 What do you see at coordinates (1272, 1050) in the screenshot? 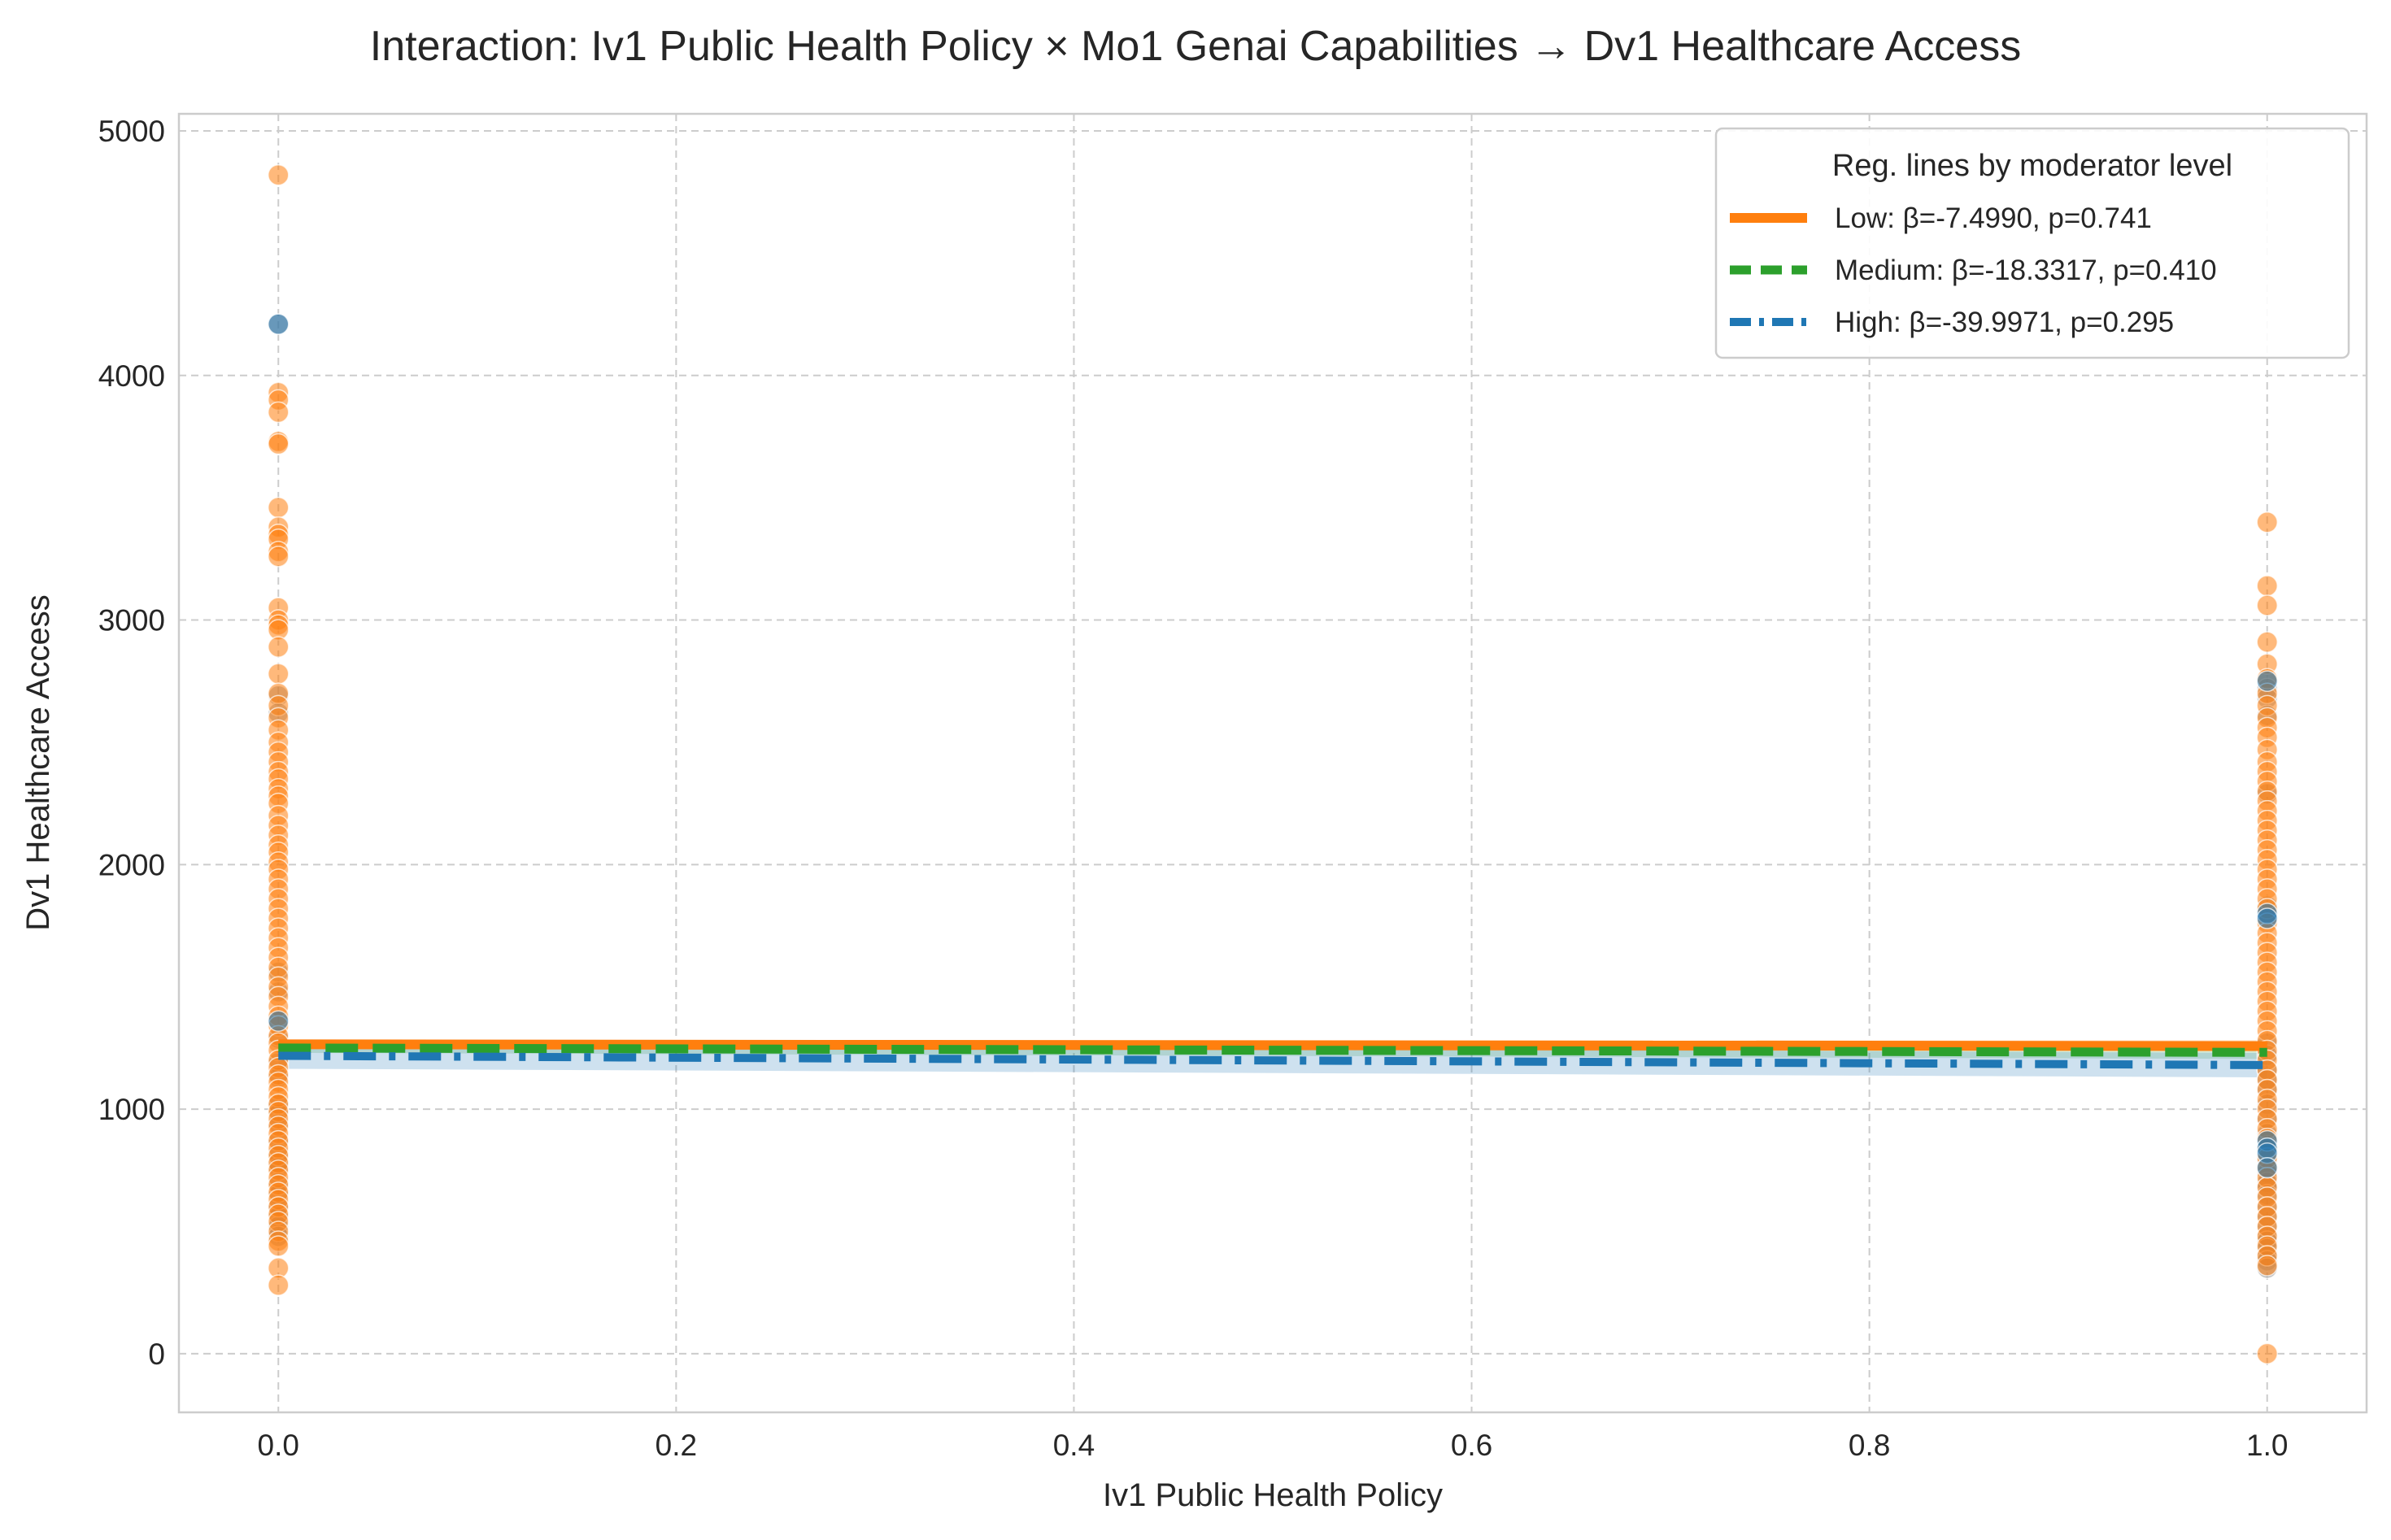
I see `regression-line-medium` at bounding box center [1272, 1050].